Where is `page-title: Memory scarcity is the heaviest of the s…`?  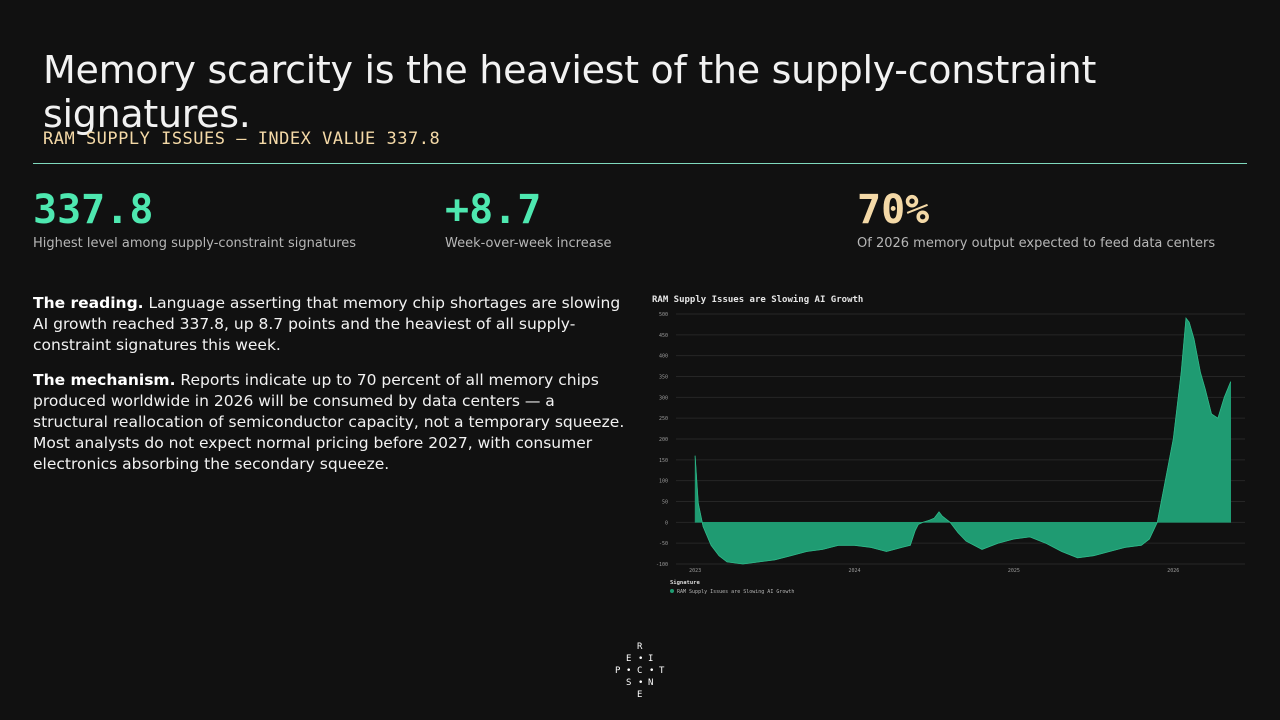 page-title: Memory scarcity is the heaviest of the s… is located at coordinates (570, 92).